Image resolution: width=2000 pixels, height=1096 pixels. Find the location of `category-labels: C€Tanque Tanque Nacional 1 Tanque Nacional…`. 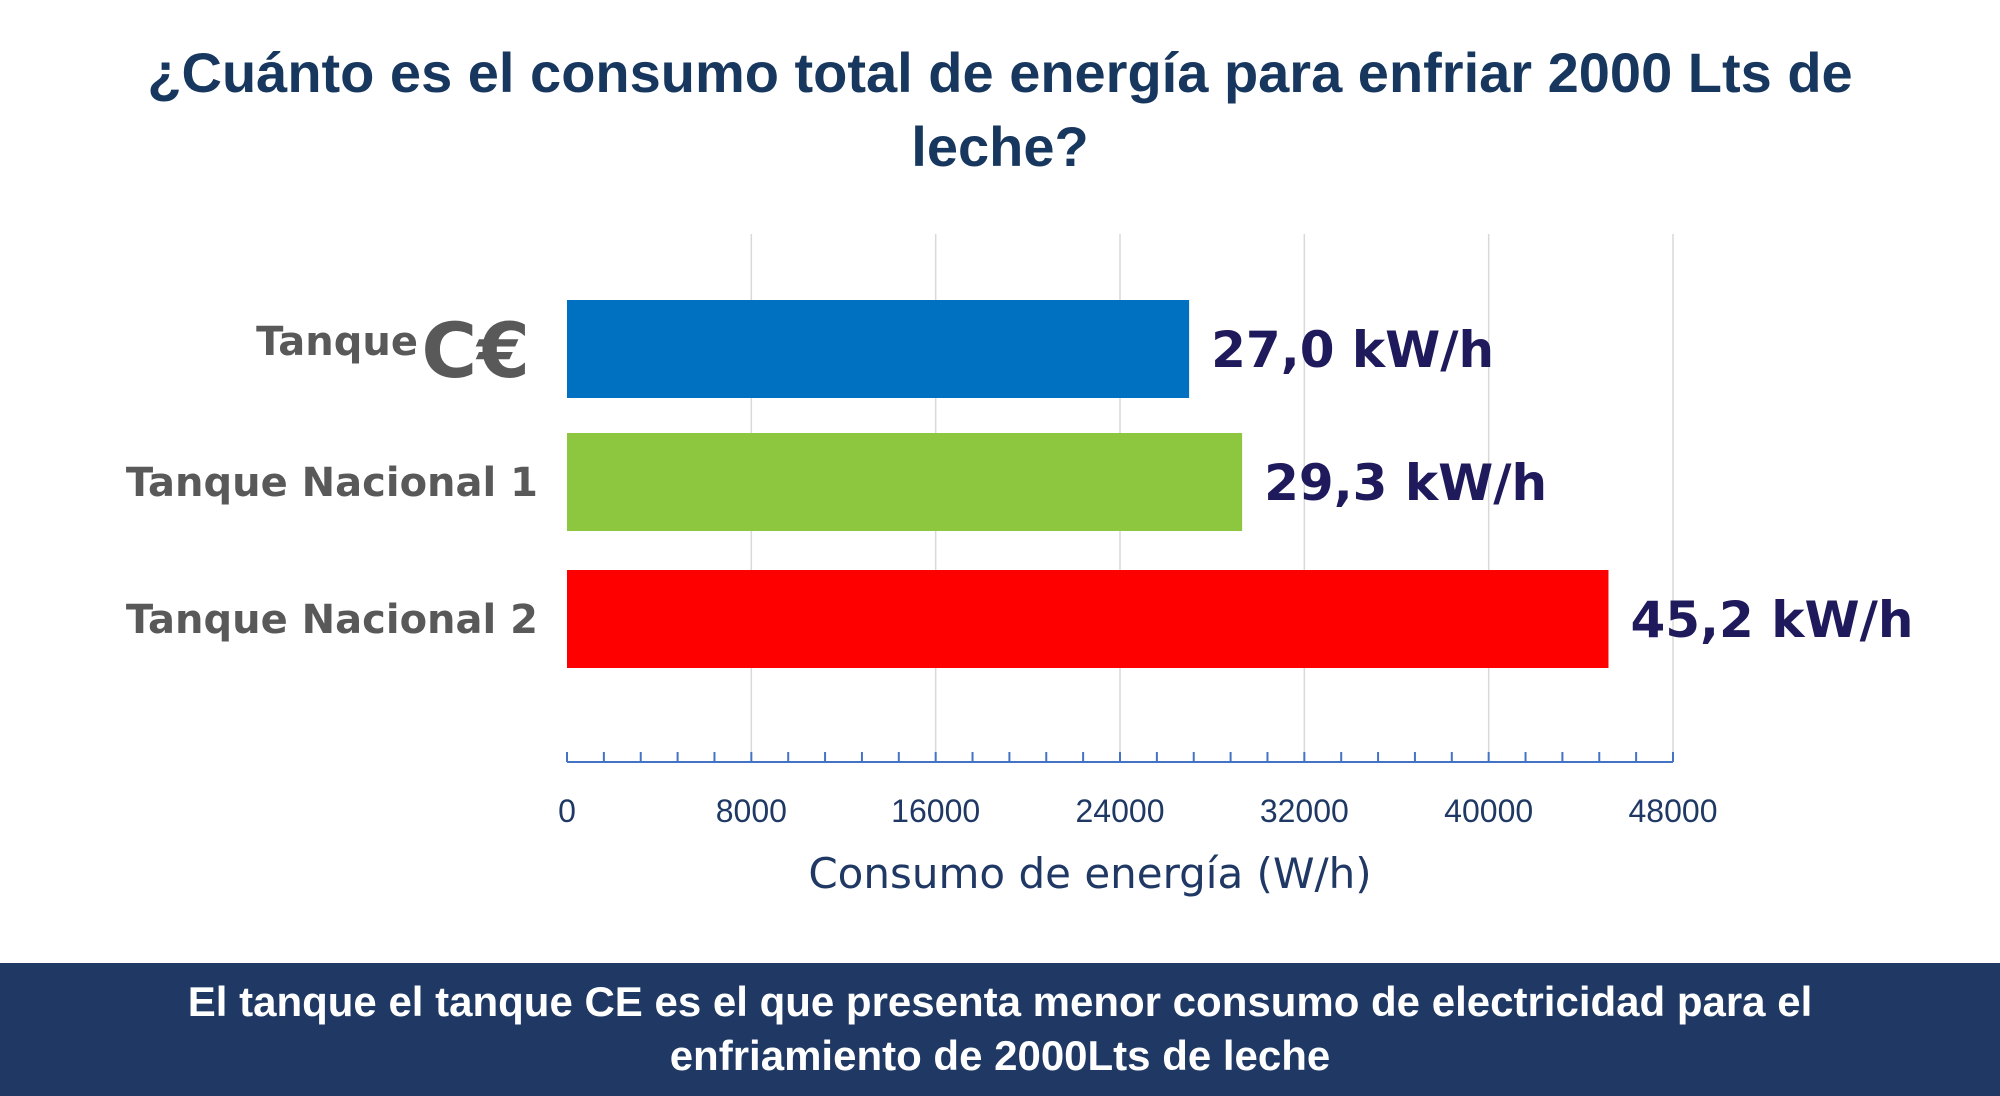

category-labels: C€Tanque Tanque Nacional 1 Tanque Nacional… is located at coordinates (332, 474).